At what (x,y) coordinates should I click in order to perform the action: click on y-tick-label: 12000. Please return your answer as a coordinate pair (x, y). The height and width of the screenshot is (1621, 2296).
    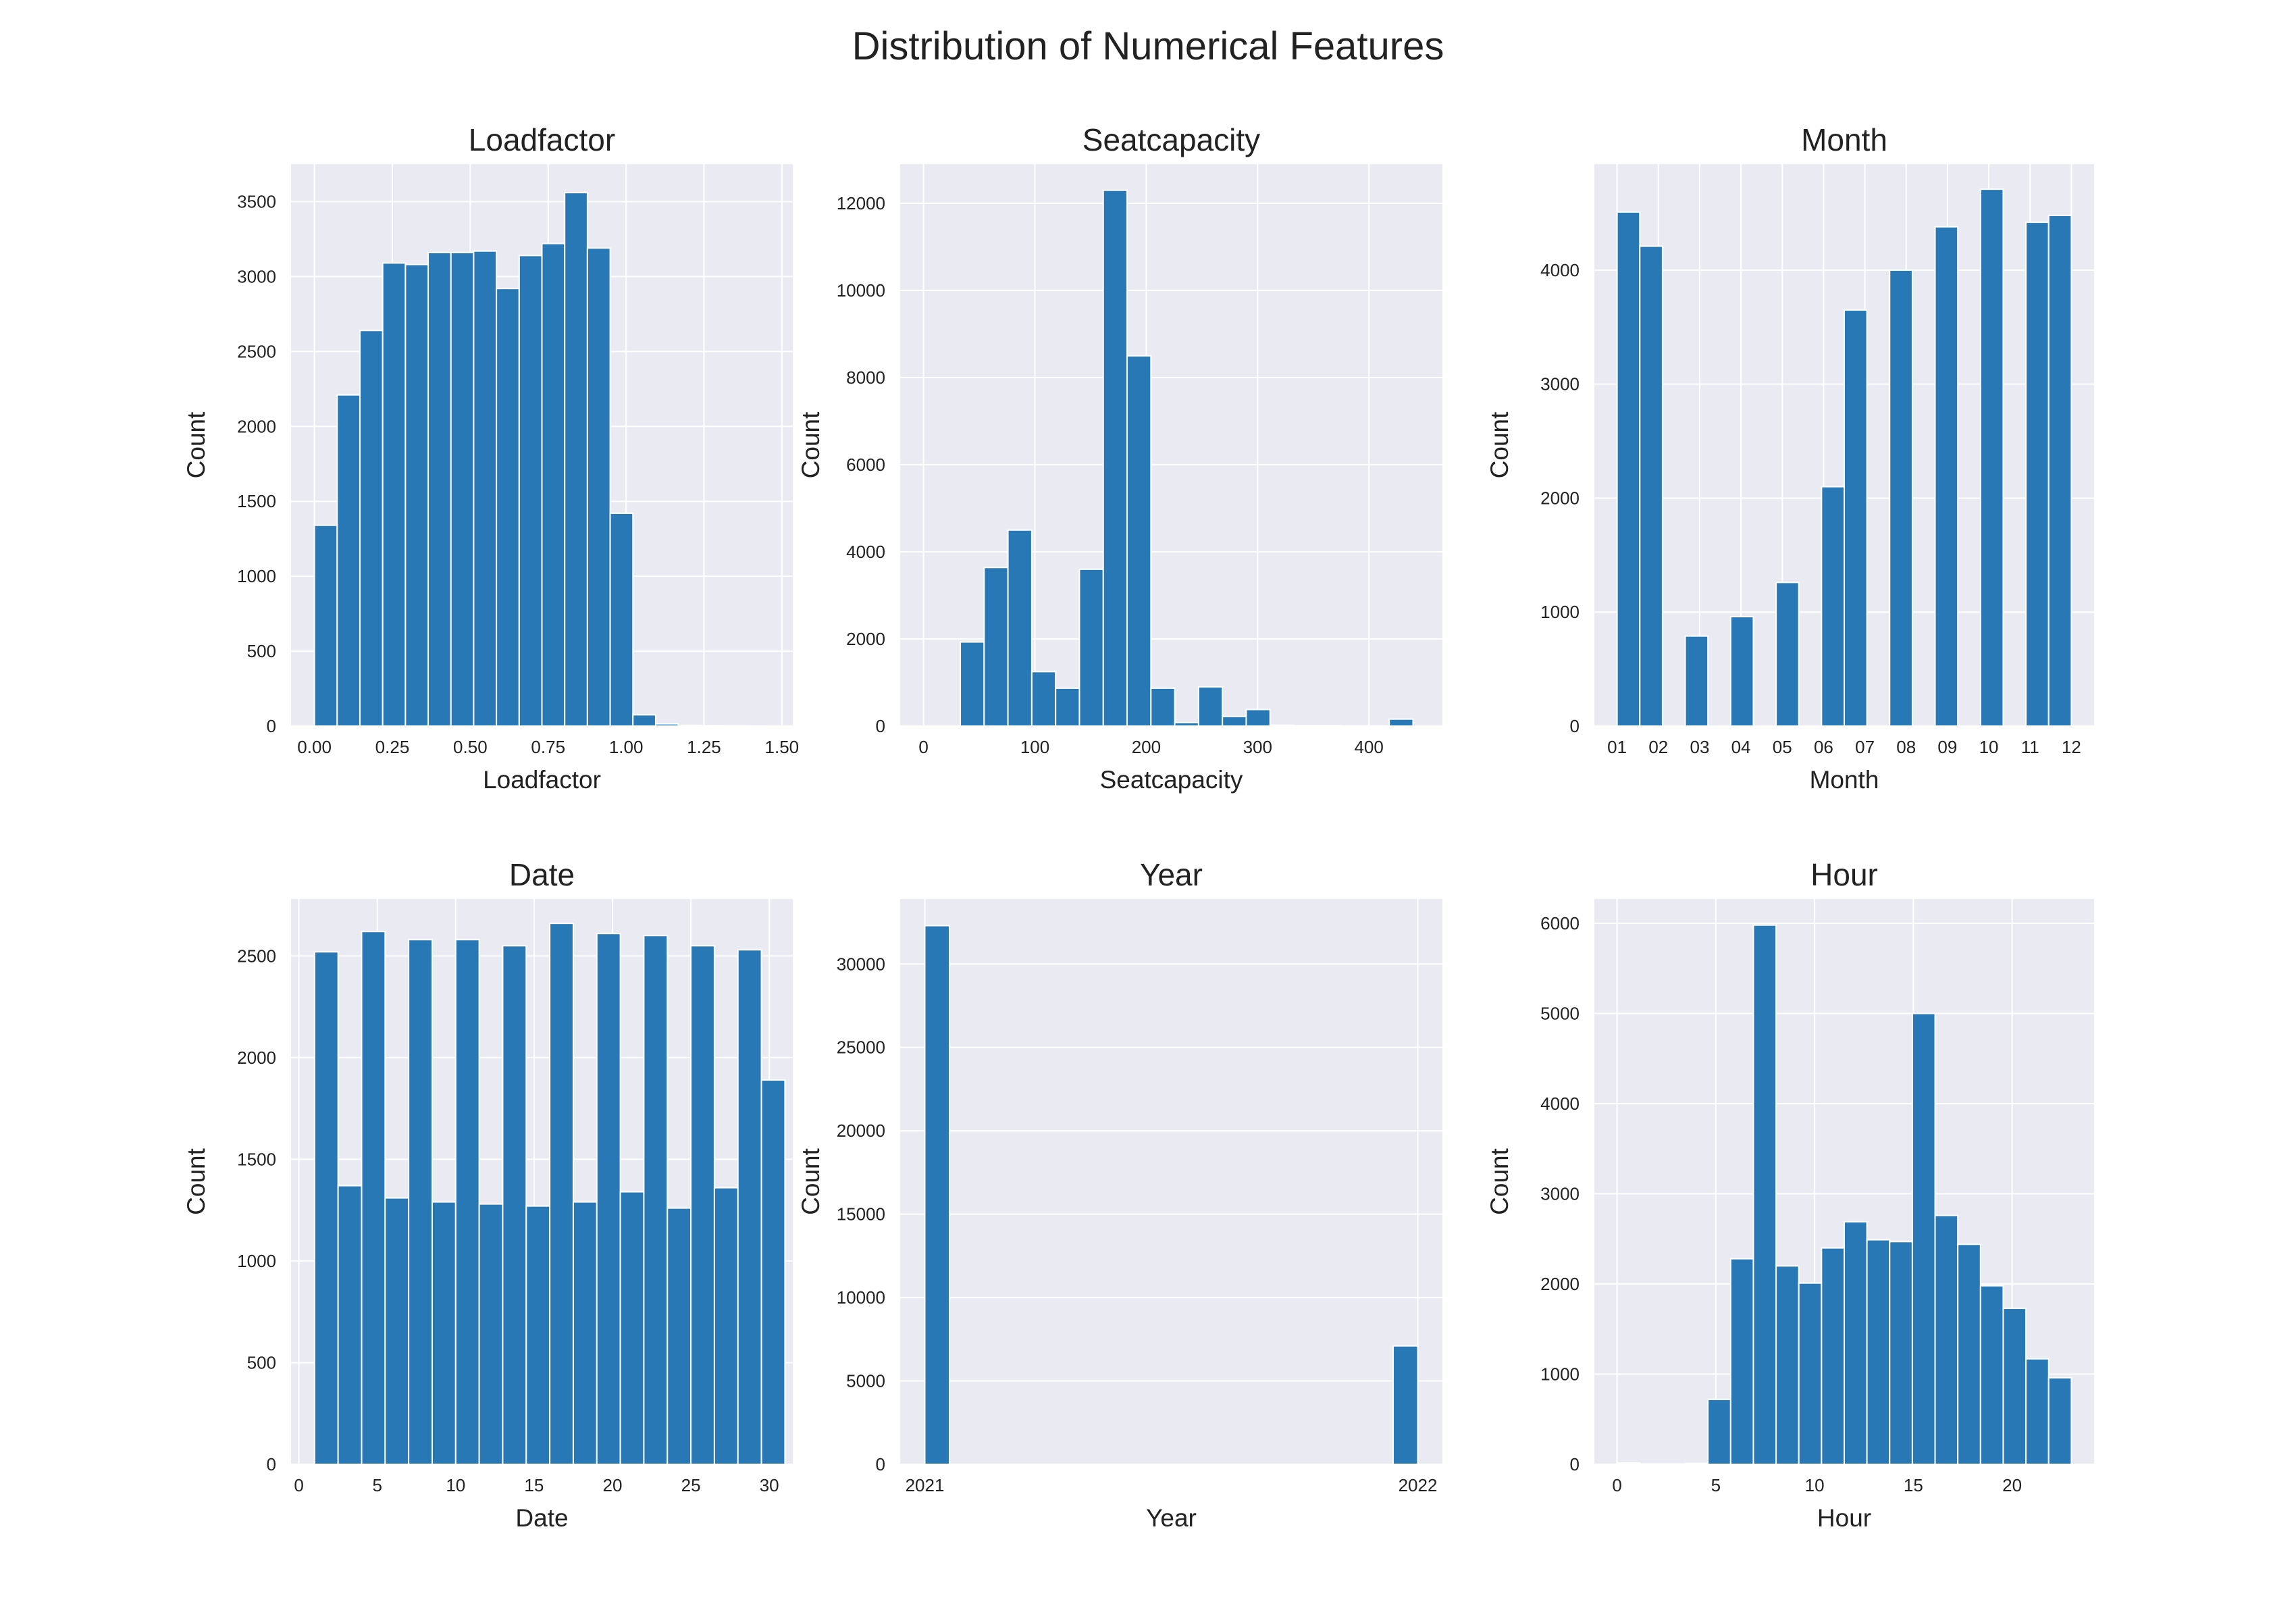
    Looking at the image, I should click on (861, 203).